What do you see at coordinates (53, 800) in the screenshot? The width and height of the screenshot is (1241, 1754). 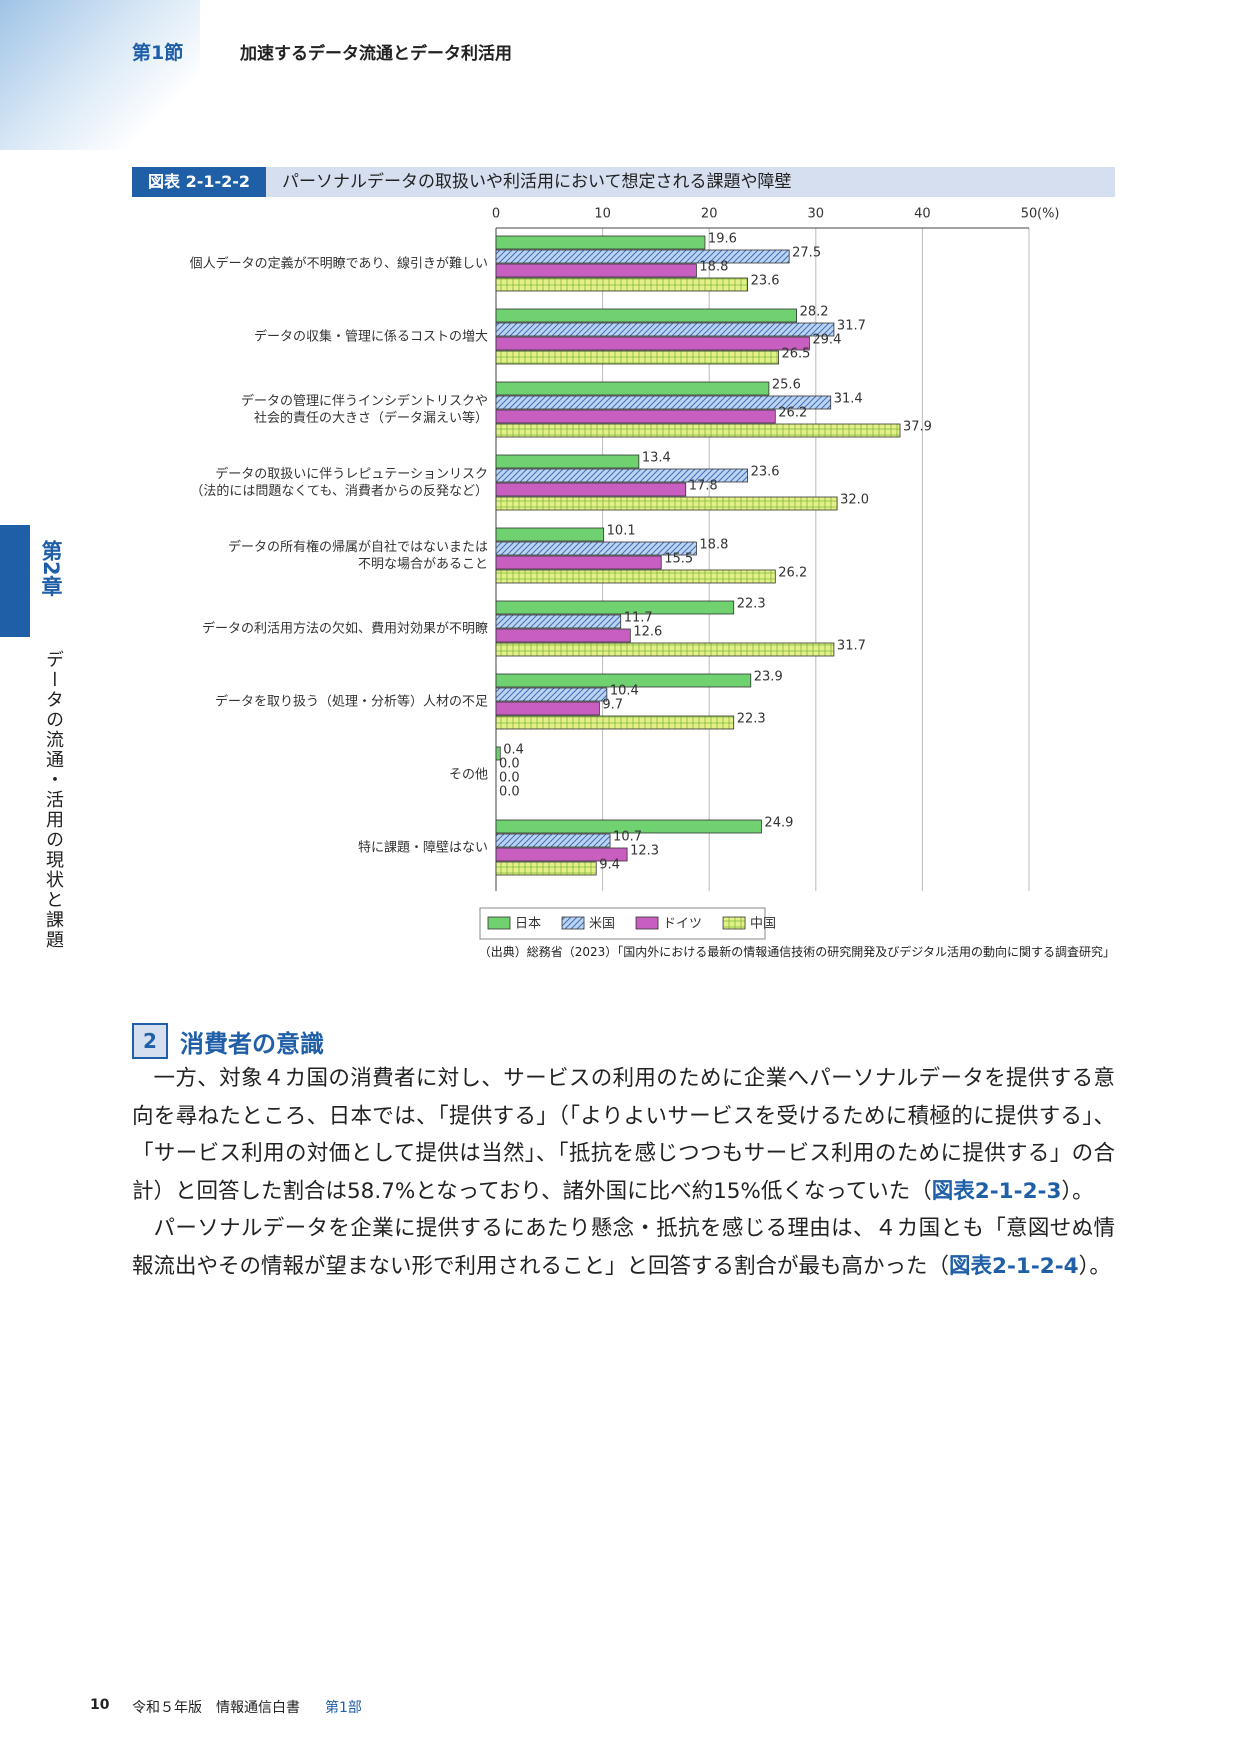 I see `chapter-title: データの流通・活用の現状と課題` at bounding box center [53, 800].